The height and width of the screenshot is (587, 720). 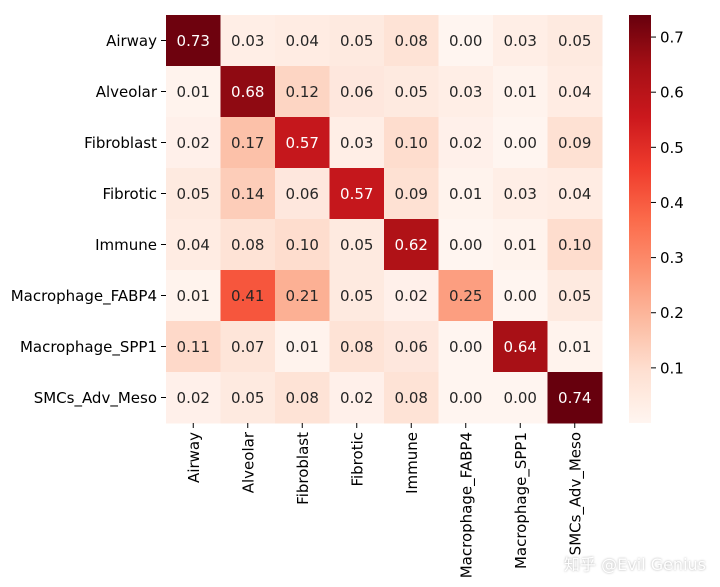 What do you see at coordinates (656, 219) in the screenshot?
I see `colorbar: 0.1 0.2 0.3 0.4 0.5 0.6 0.7` at bounding box center [656, 219].